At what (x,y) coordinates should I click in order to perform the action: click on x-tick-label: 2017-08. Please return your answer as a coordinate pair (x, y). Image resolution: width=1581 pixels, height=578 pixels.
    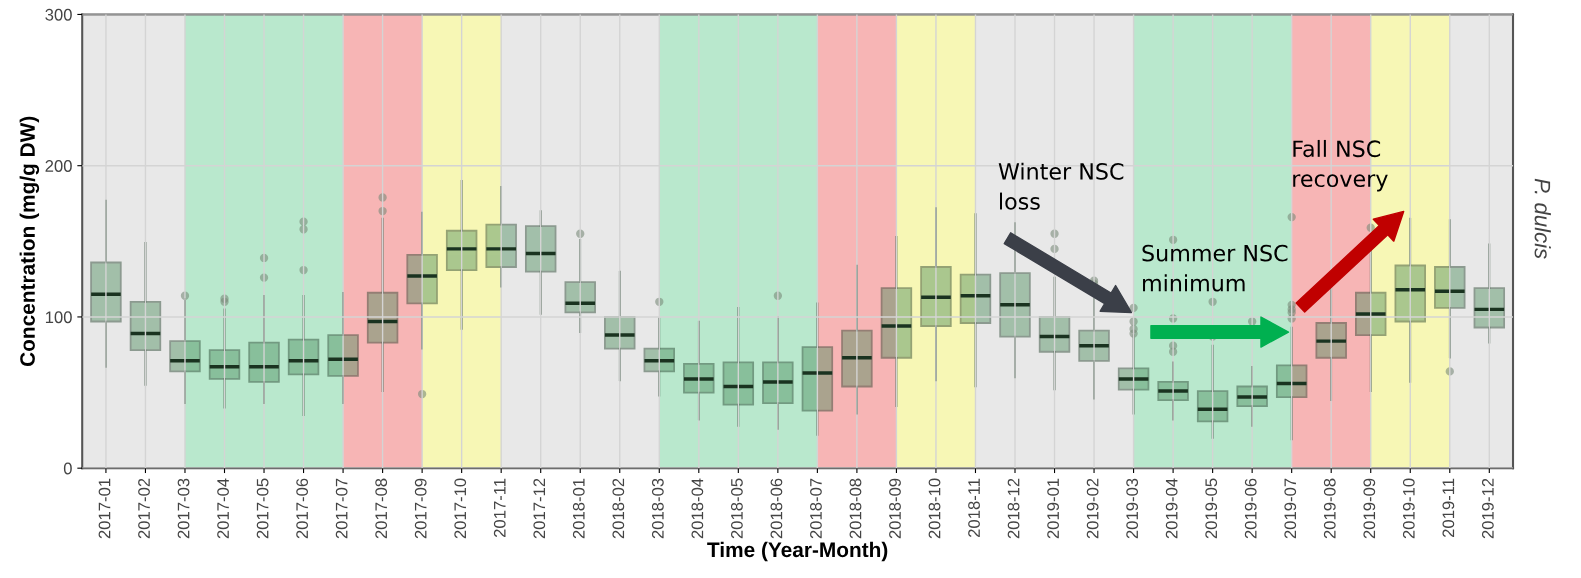
    Looking at the image, I should click on (381, 508).